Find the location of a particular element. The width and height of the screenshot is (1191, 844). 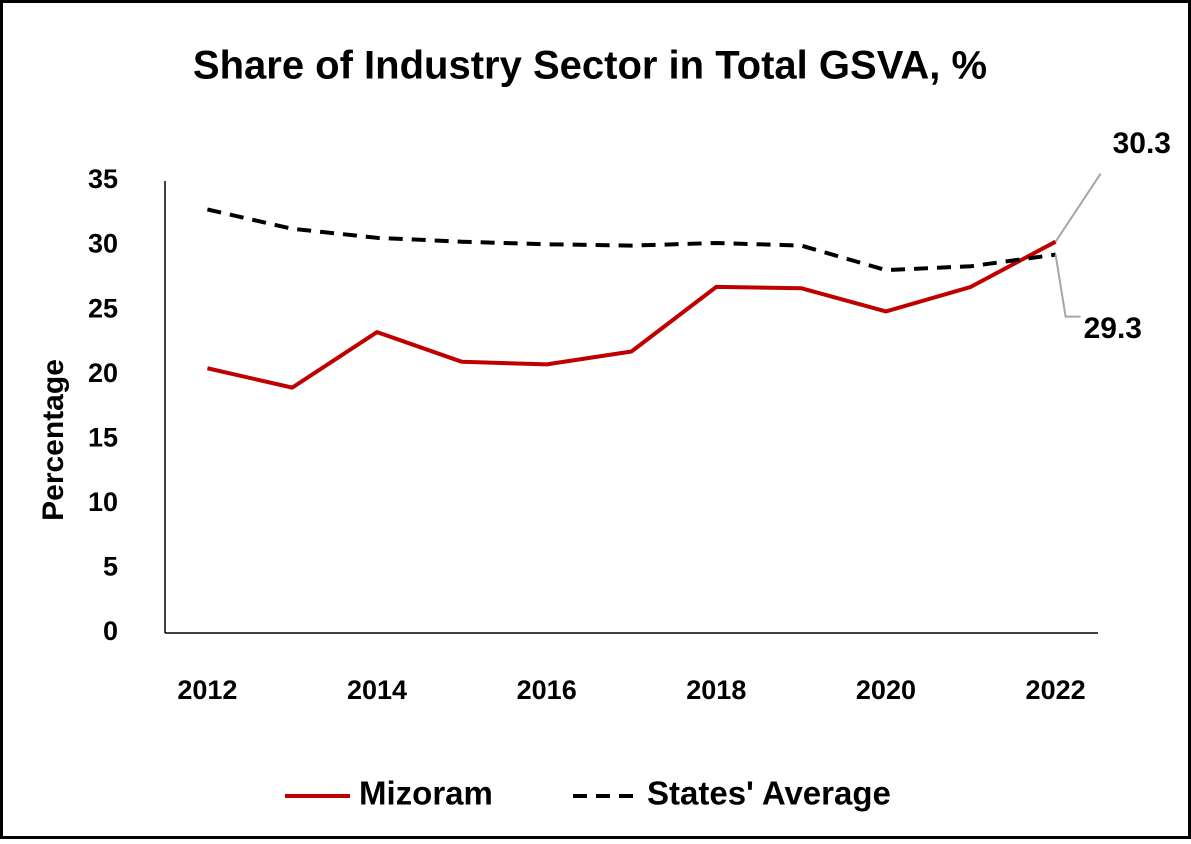

y-tick-label: 35 is located at coordinates (103, 179).